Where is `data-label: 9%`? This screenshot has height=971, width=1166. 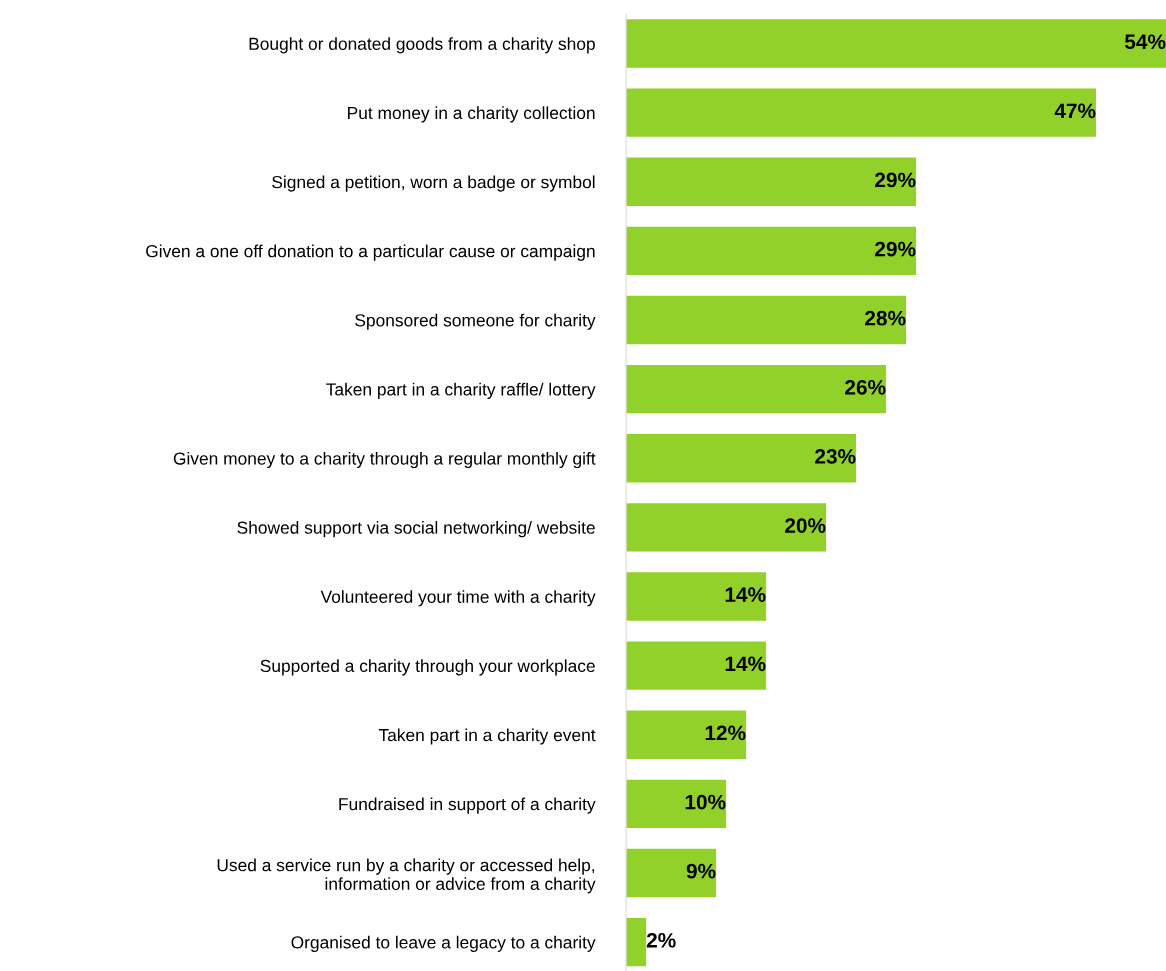
data-label: 9% is located at coordinates (701, 871).